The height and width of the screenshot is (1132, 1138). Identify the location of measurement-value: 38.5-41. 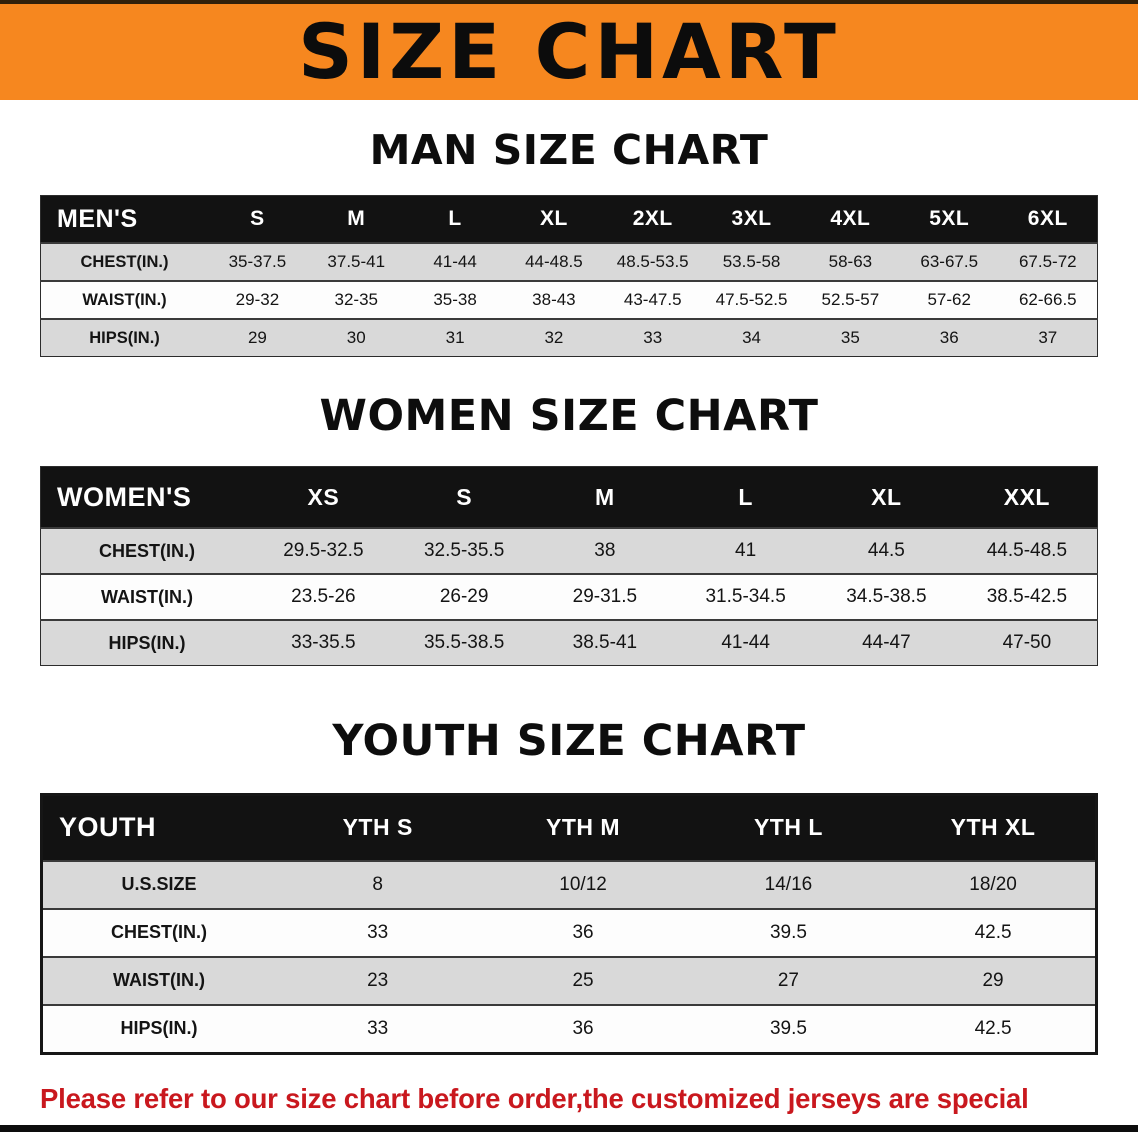
(605, 642).